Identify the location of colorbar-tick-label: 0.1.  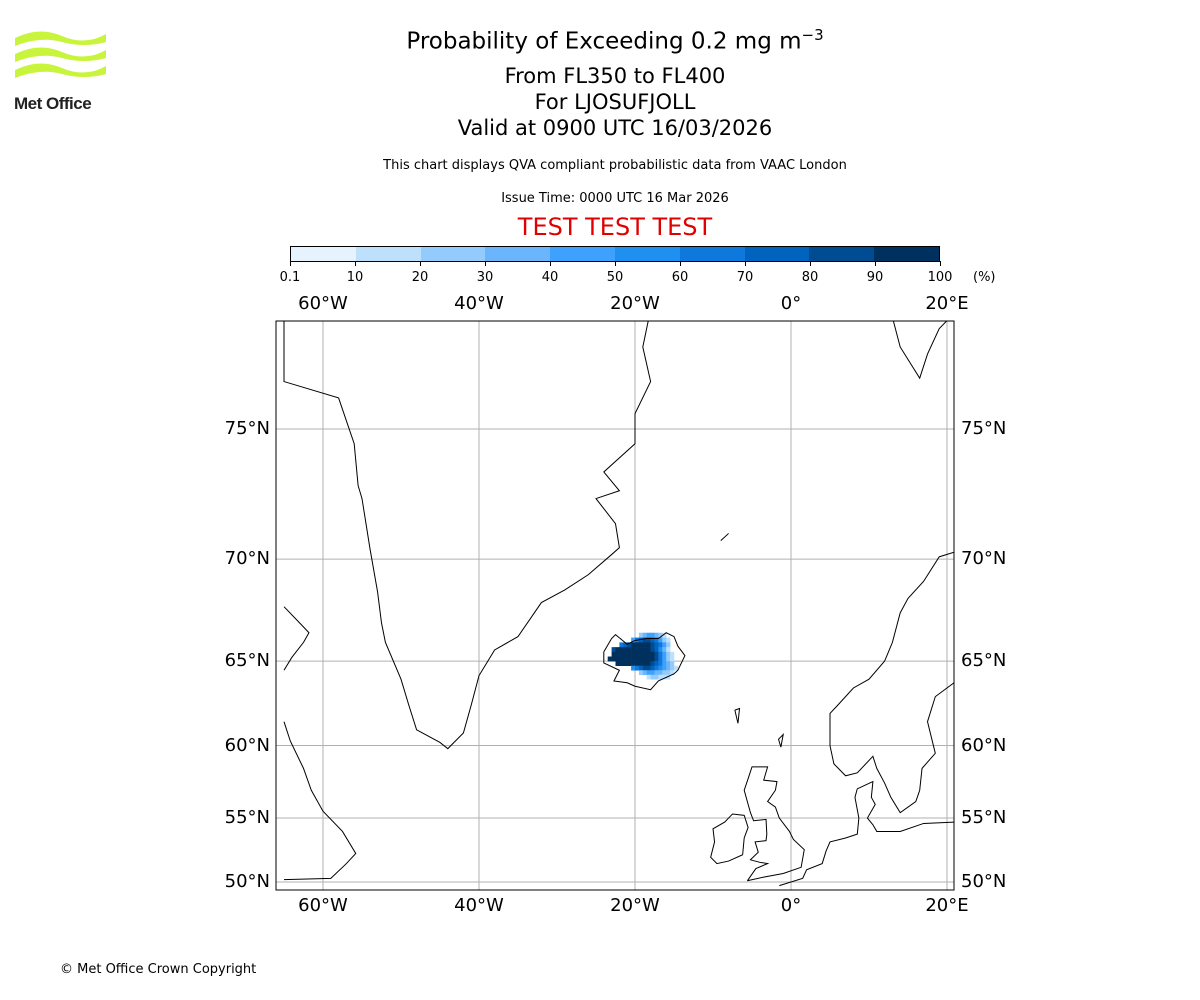
(290, 277).